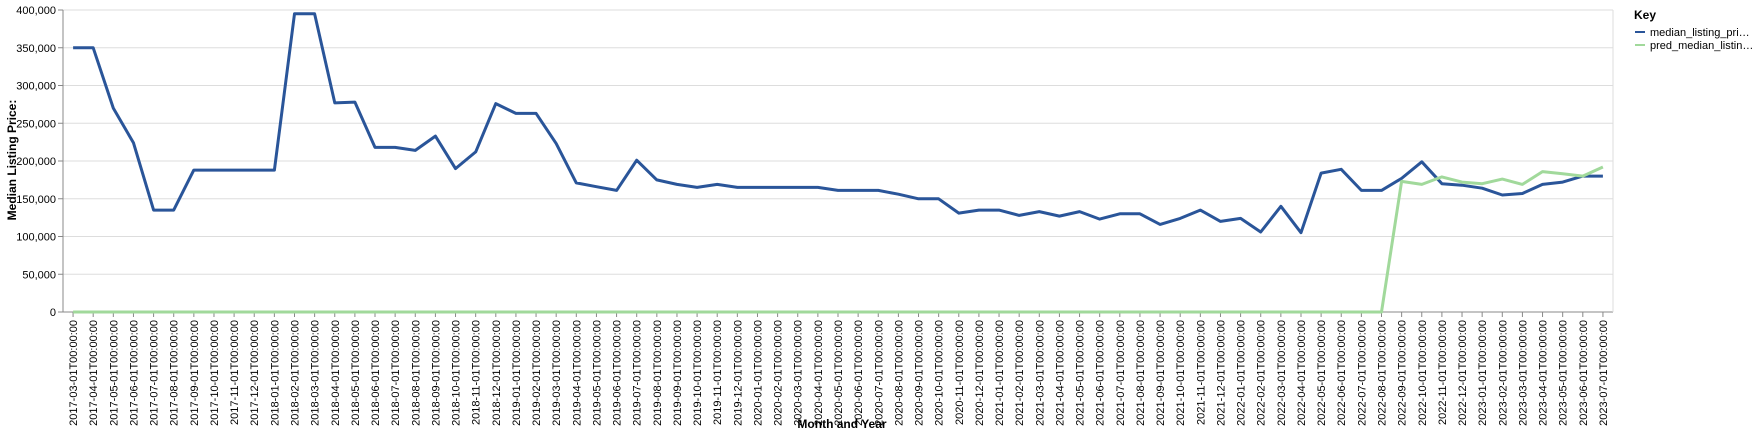 Image resolution: width=1760 pixels, height=434 pixels. I want to click on x-tick-label: 2021-01-01T00:00:00, so click(1000, 373).